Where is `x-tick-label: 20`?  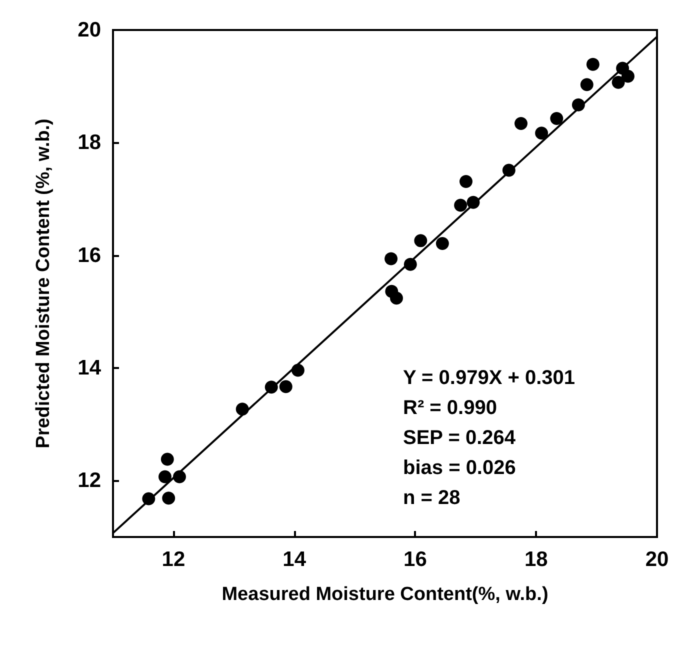 x-tick-label: 20 is located at coordinates (657, 559).